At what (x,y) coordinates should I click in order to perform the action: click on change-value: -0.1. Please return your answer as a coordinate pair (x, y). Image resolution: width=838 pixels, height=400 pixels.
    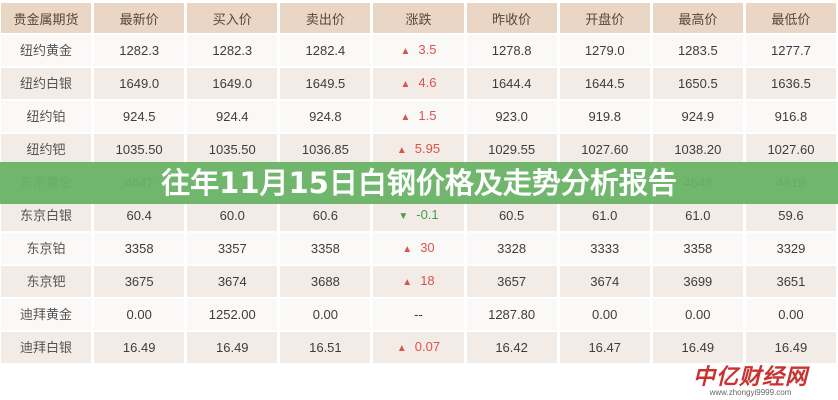
    Looking at the image, I should click on (427, 214).